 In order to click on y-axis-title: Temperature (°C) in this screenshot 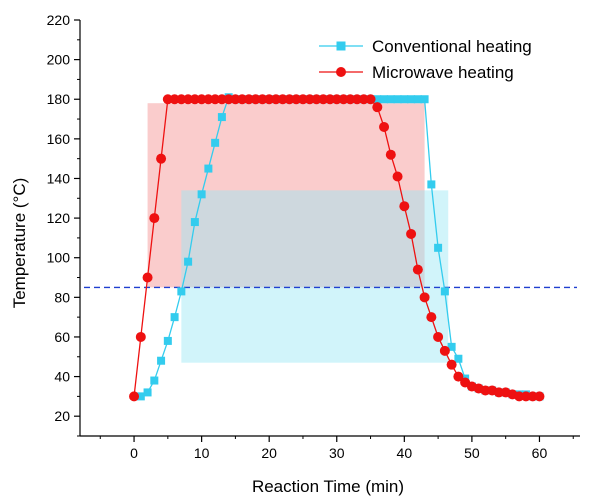, I will do `click(19, 243)`.